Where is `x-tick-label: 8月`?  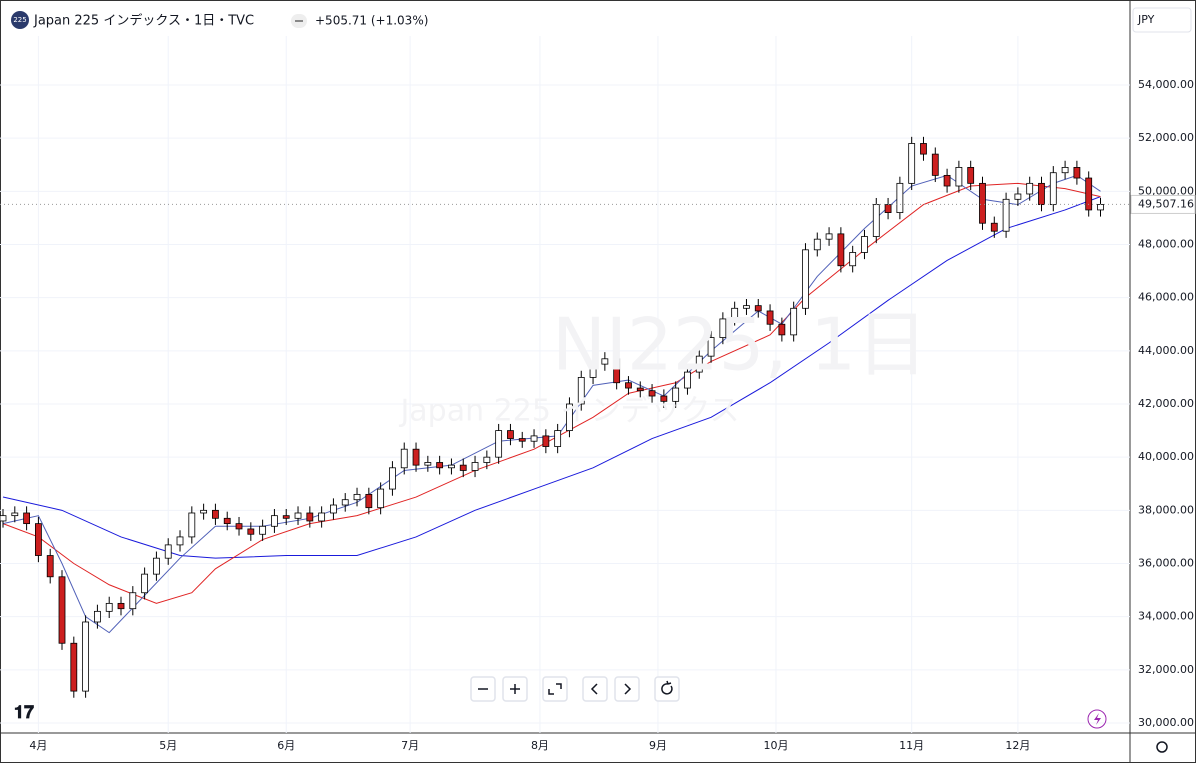 x-tick-label: 8月 is located at coordinates (540, 745).